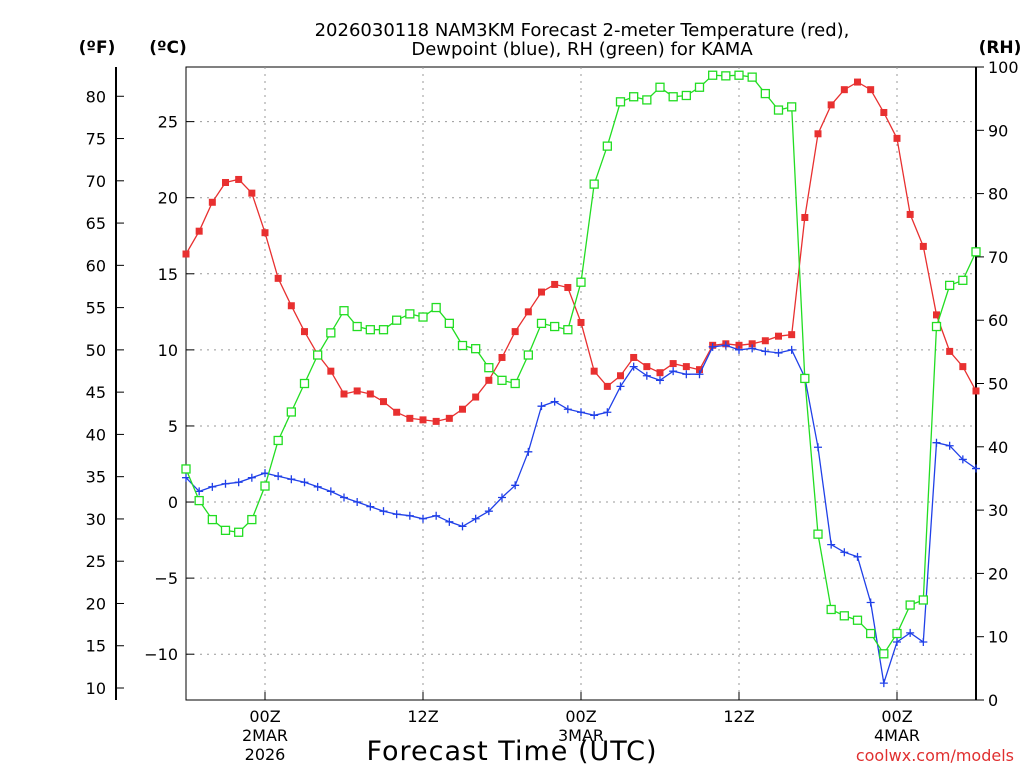 The height and width of the screenshot is (768, 1024). What do you see at coordinates (96, 350) in the screenshot?
I see `fahrenheit-tick-label: 50` at bounding box center [96, 350].